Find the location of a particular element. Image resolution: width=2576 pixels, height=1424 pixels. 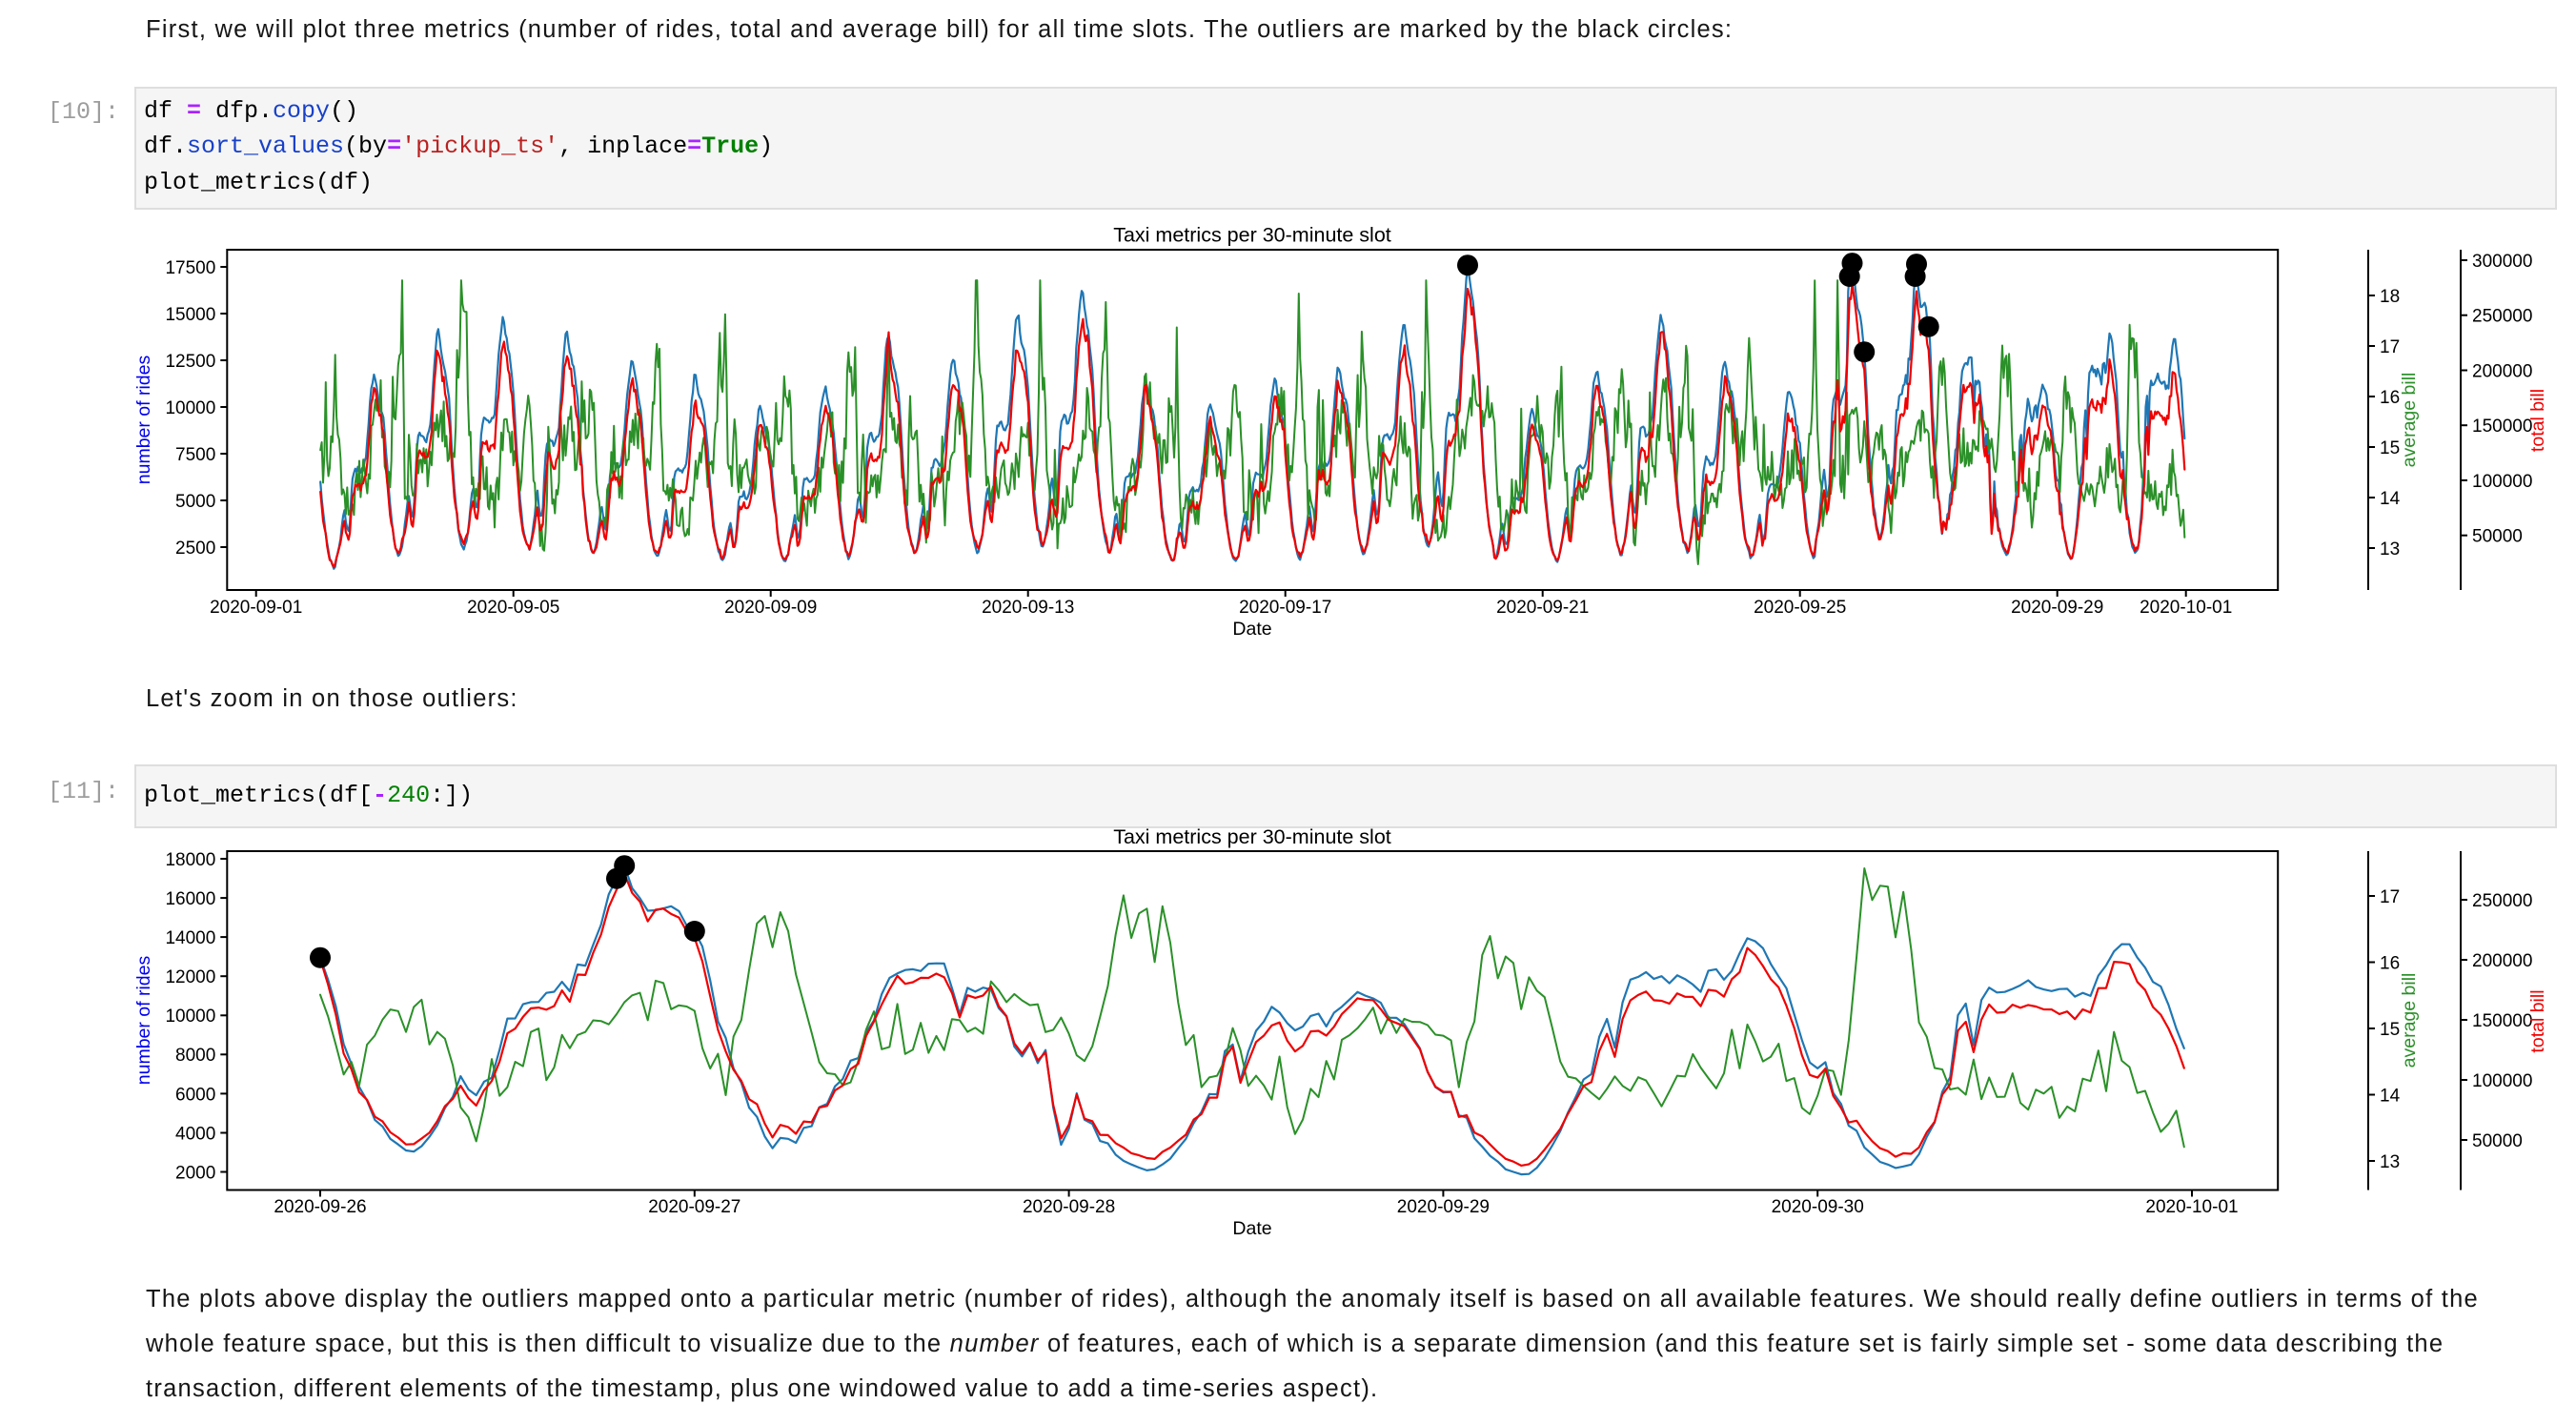

svg-text: 2020-09-21 is located at coordinates (1542, 608).